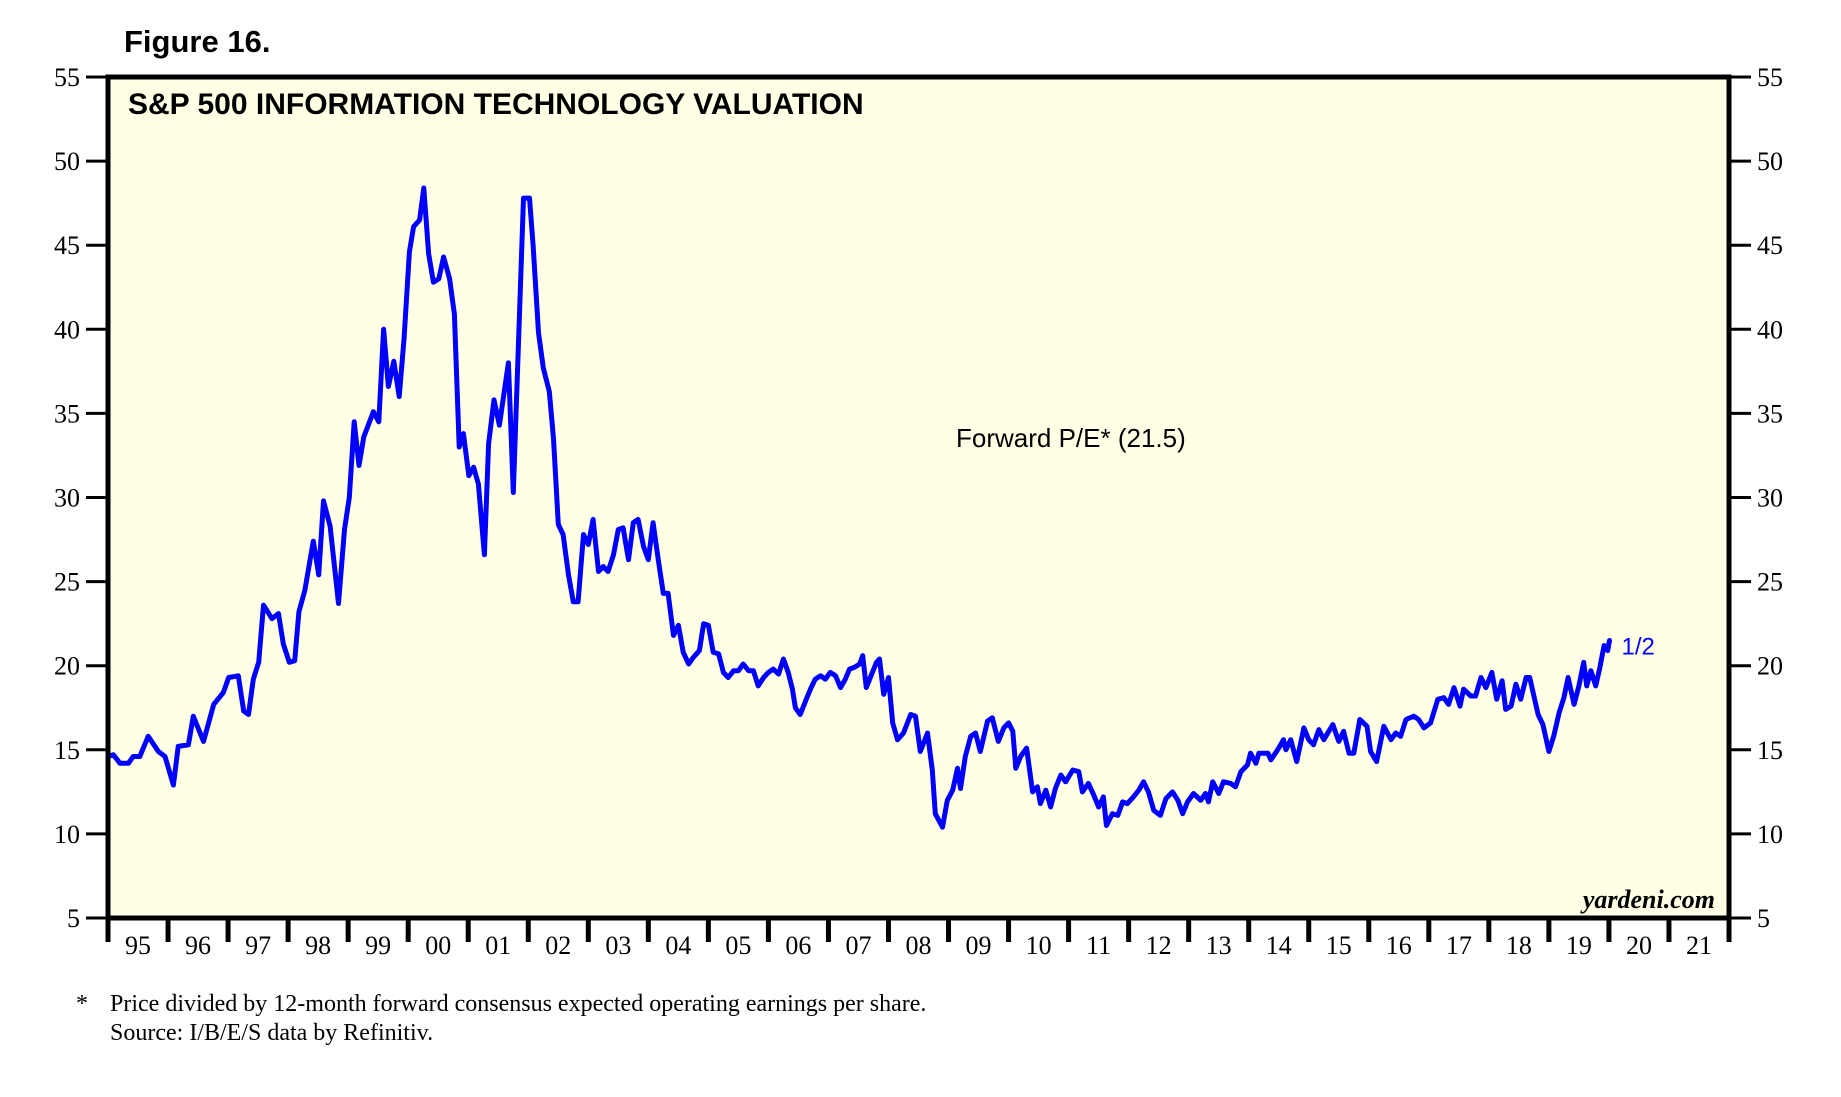 This screenshot has width=1841, height=1097. I want to click on y-tick-label-left: 55, so click(67, 77).